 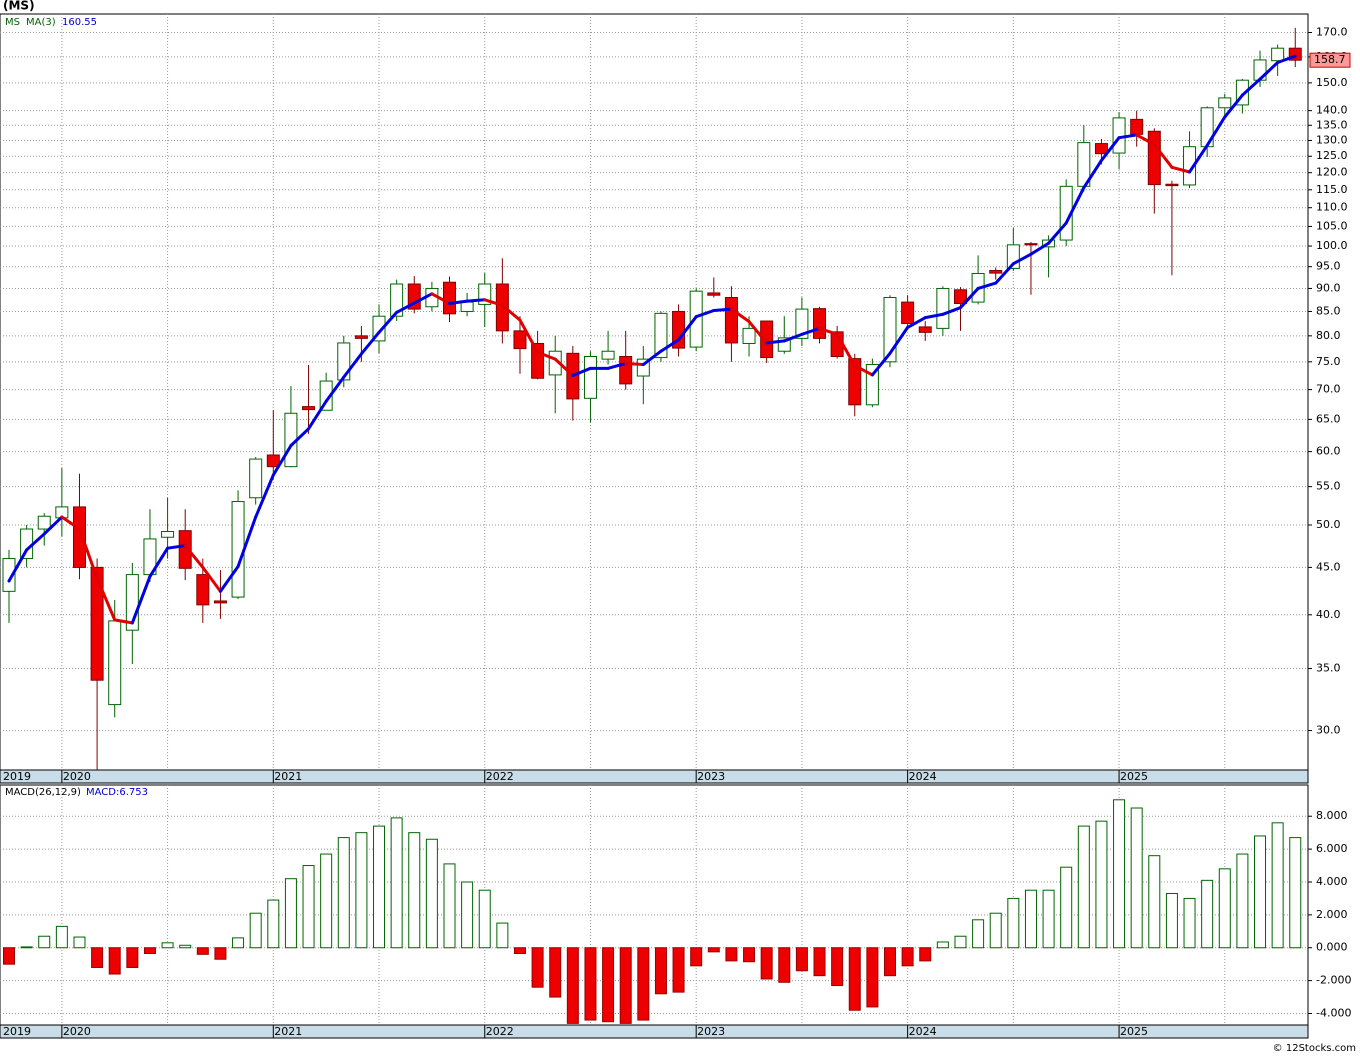 I want to click on footer: © 12Stocks.com, so click(x=1314, y=1048).